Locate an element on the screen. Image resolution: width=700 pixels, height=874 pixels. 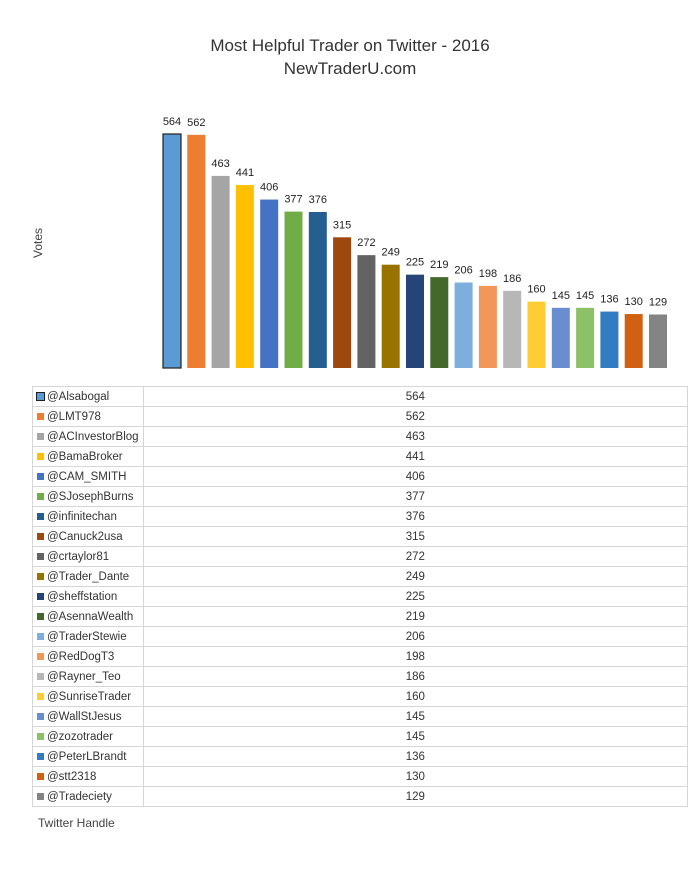
table-cell-handle: @LMT978 is located at coordinates (88, 416).